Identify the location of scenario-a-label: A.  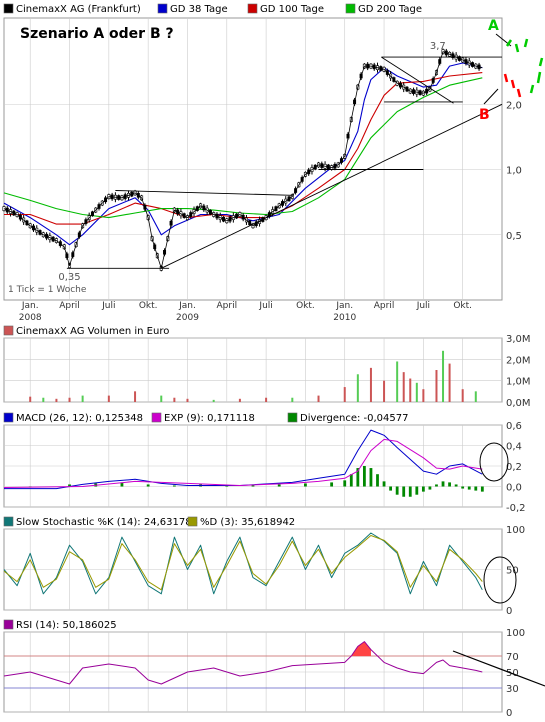
(493, 26).